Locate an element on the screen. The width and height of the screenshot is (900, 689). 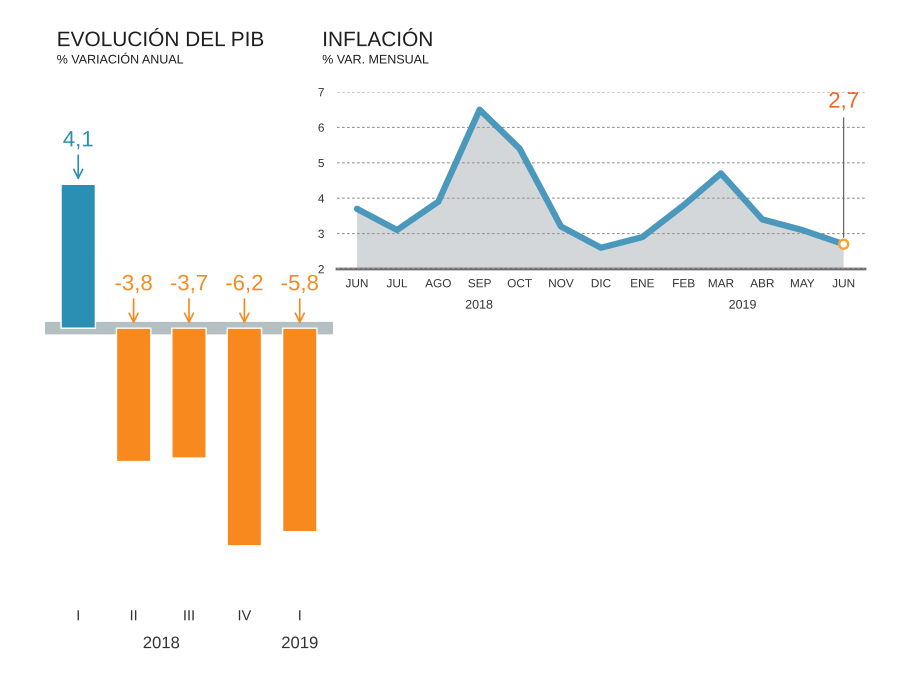
x-tick-label: ENE is located at coordinates (642, 283).